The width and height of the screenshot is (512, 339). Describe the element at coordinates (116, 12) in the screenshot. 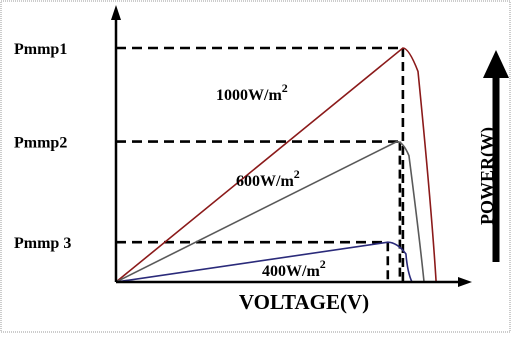

I see `y-axis-arrowhead` at that location.